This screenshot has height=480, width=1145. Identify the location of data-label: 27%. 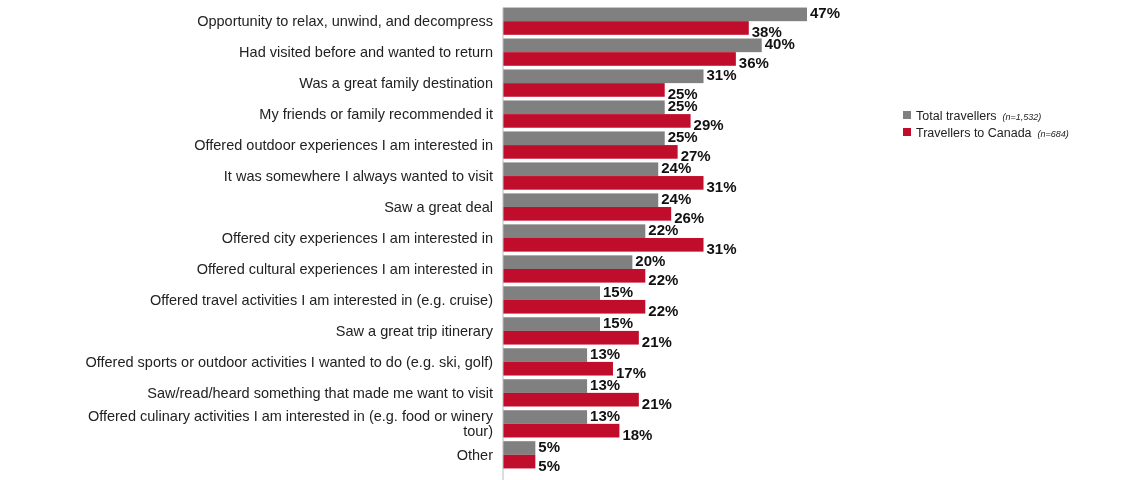
(695, 155).